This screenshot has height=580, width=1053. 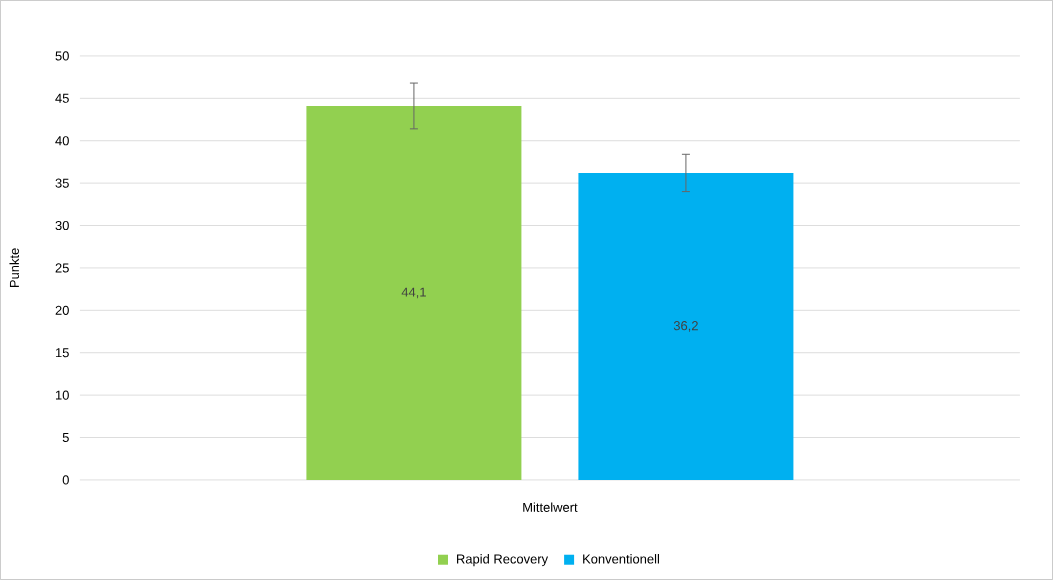 I want to click on y-tick-label: 40, so click(x=62, y=141).